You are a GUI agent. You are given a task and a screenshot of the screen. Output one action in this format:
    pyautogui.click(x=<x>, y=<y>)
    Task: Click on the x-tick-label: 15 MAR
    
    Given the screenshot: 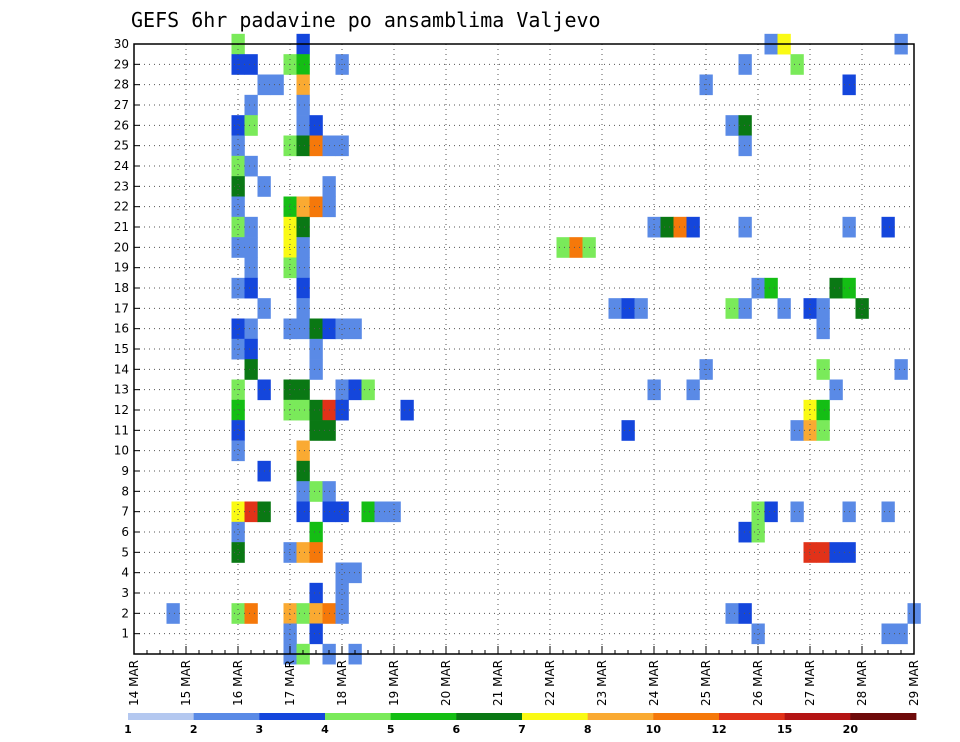 What is the action you would take?
    pyautogui.click(x=186, y=683)
    